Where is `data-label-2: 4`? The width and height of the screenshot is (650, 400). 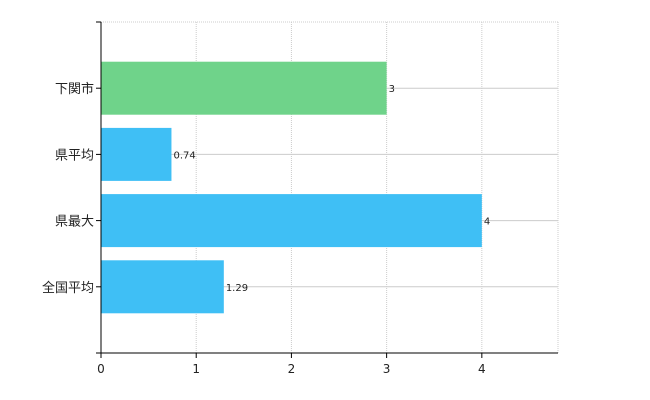
data-label-2: 4 is located at coordinates (487, 222).